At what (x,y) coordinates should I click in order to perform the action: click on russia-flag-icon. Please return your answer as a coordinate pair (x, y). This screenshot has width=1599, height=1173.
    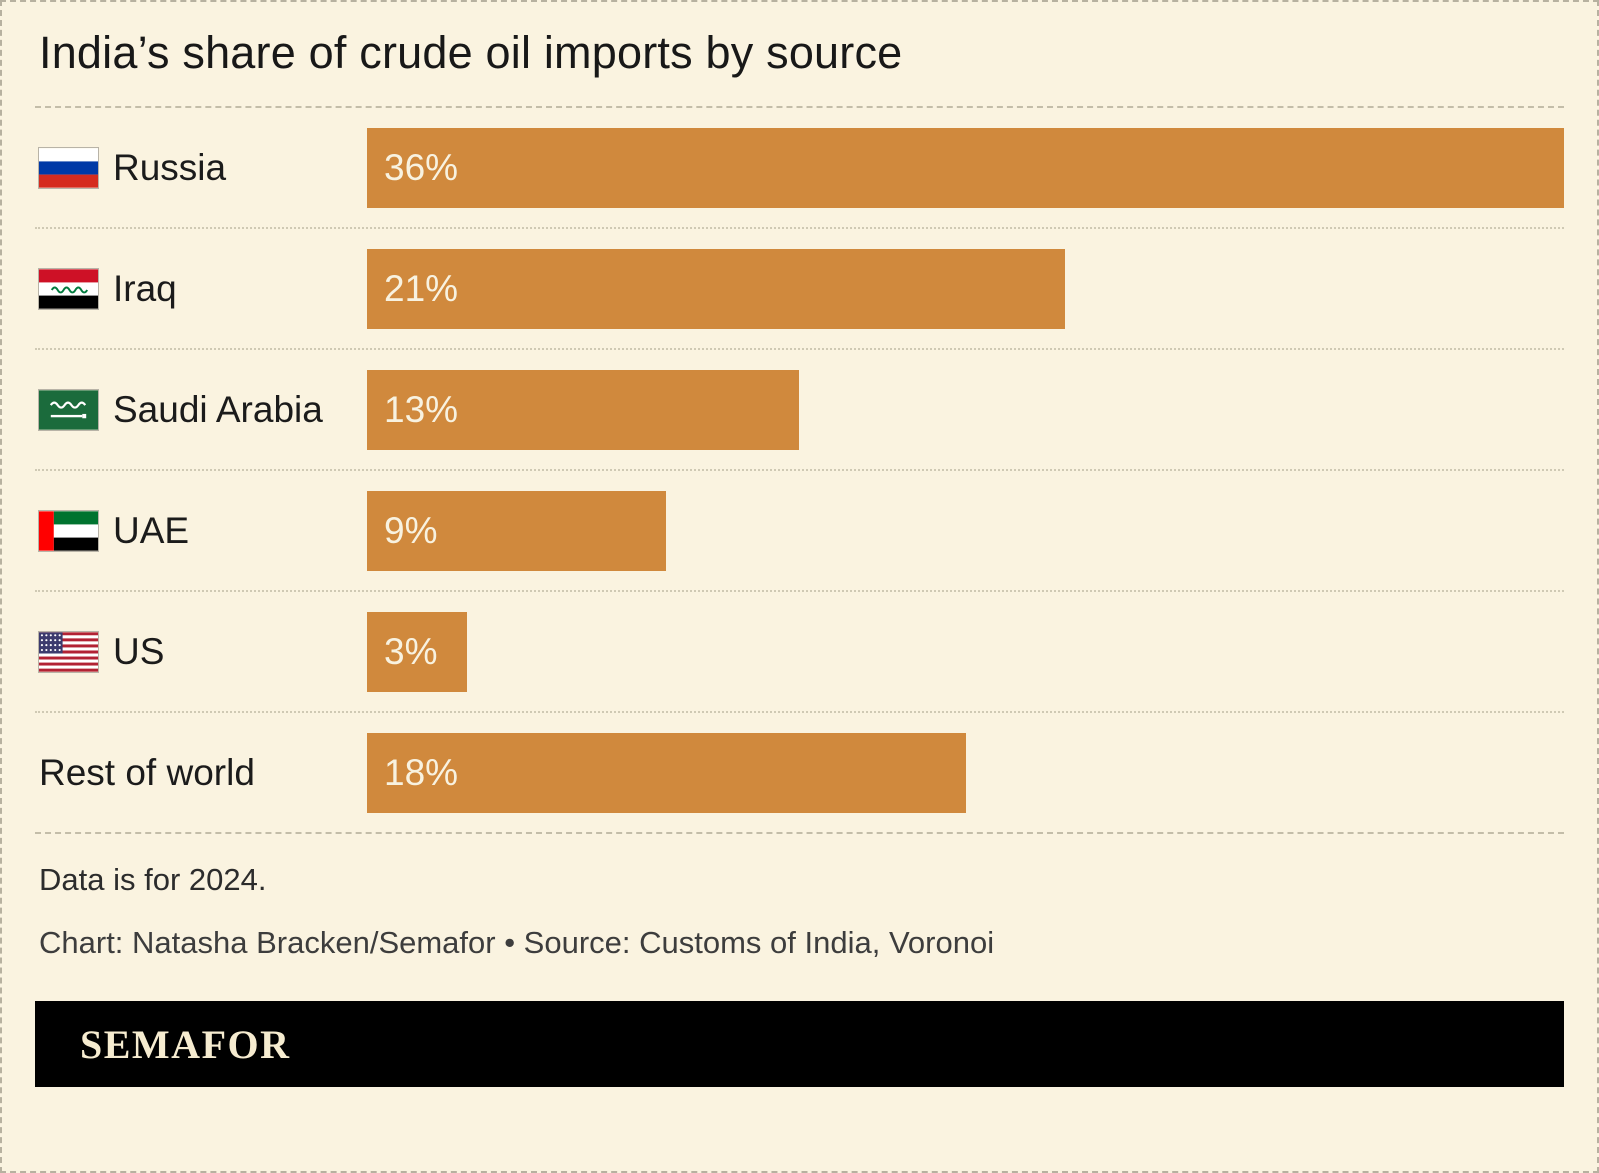
    Looking at the image, I should click on (68, 167).